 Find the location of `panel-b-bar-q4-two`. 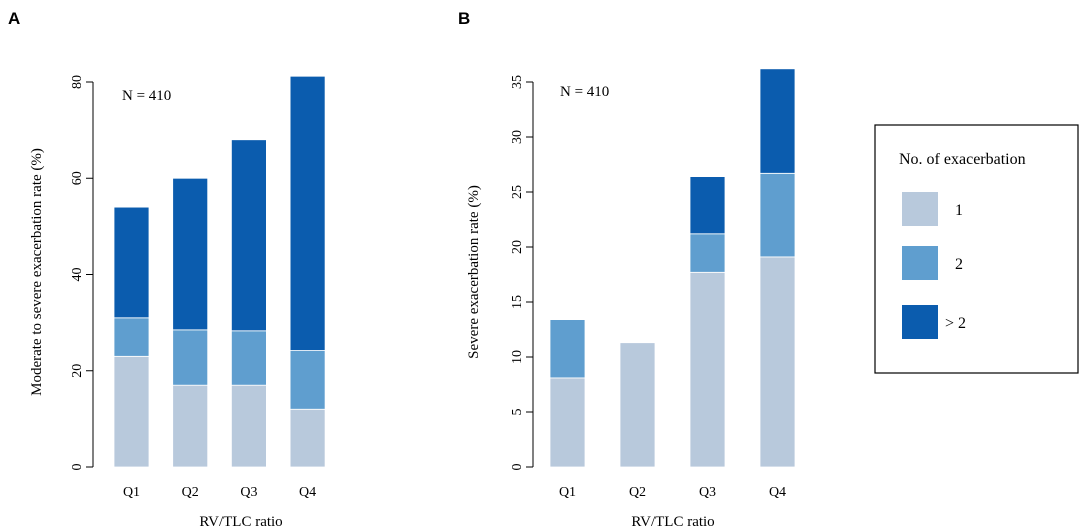

panel-b-bar-q4-two is located at coordinates (777, 215).